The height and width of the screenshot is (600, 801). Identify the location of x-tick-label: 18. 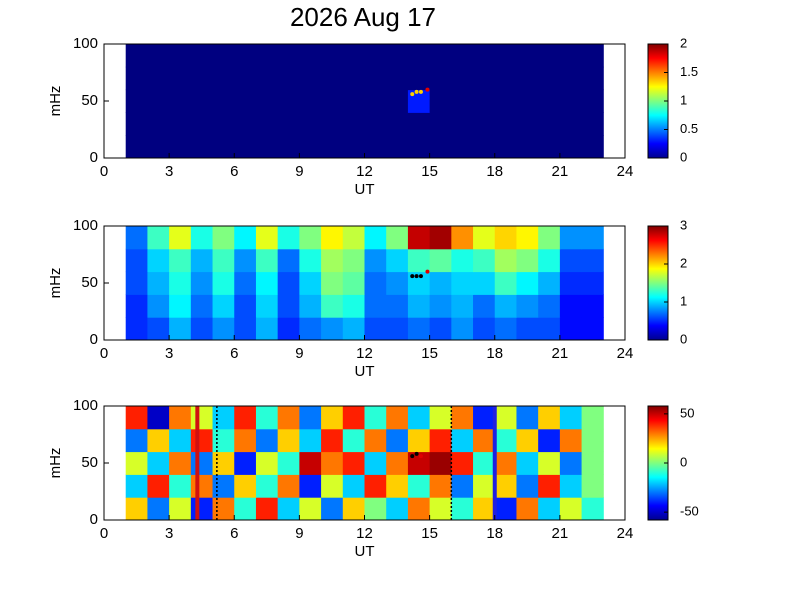
(494, 171).